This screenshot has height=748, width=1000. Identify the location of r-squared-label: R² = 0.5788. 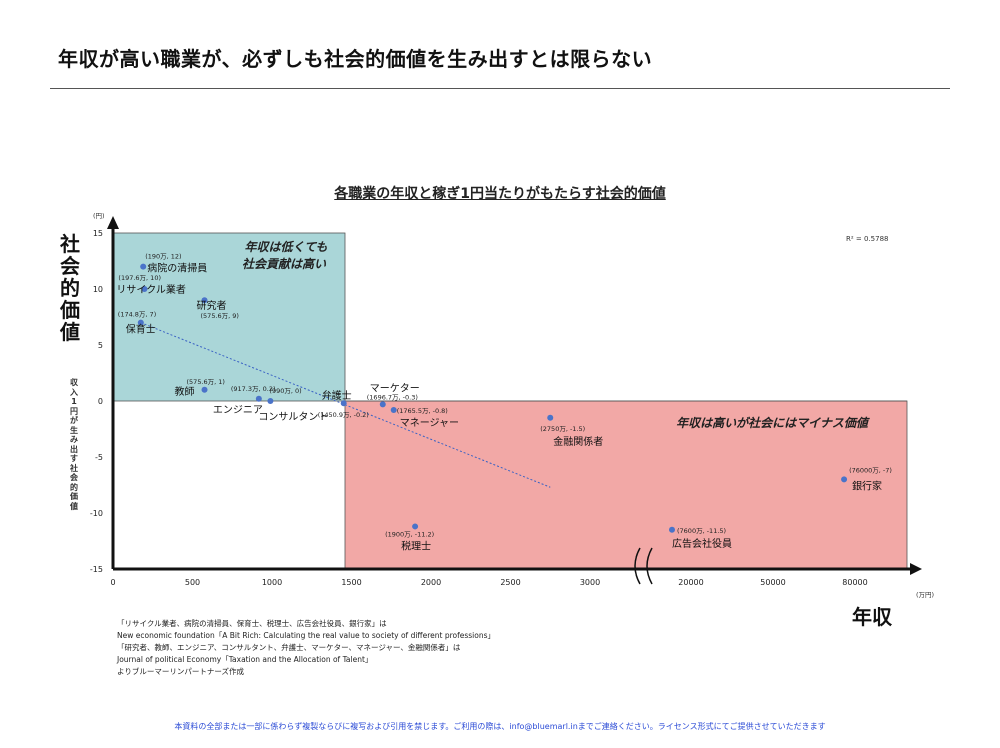
(867, 239).